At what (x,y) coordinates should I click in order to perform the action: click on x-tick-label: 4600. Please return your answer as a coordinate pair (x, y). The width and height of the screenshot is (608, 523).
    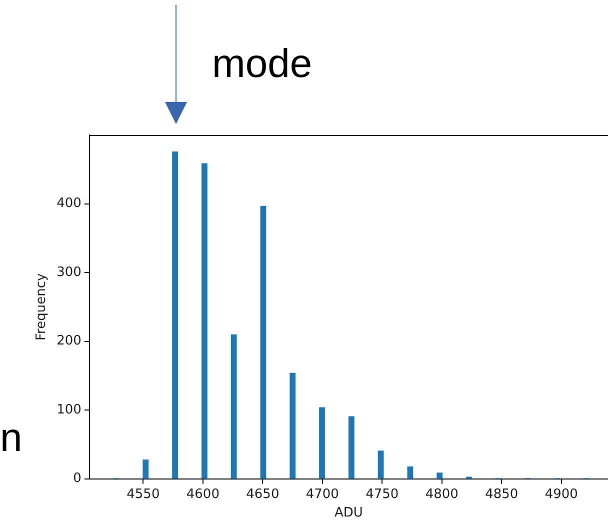
    Looking at the image, I should click on (203, 494).